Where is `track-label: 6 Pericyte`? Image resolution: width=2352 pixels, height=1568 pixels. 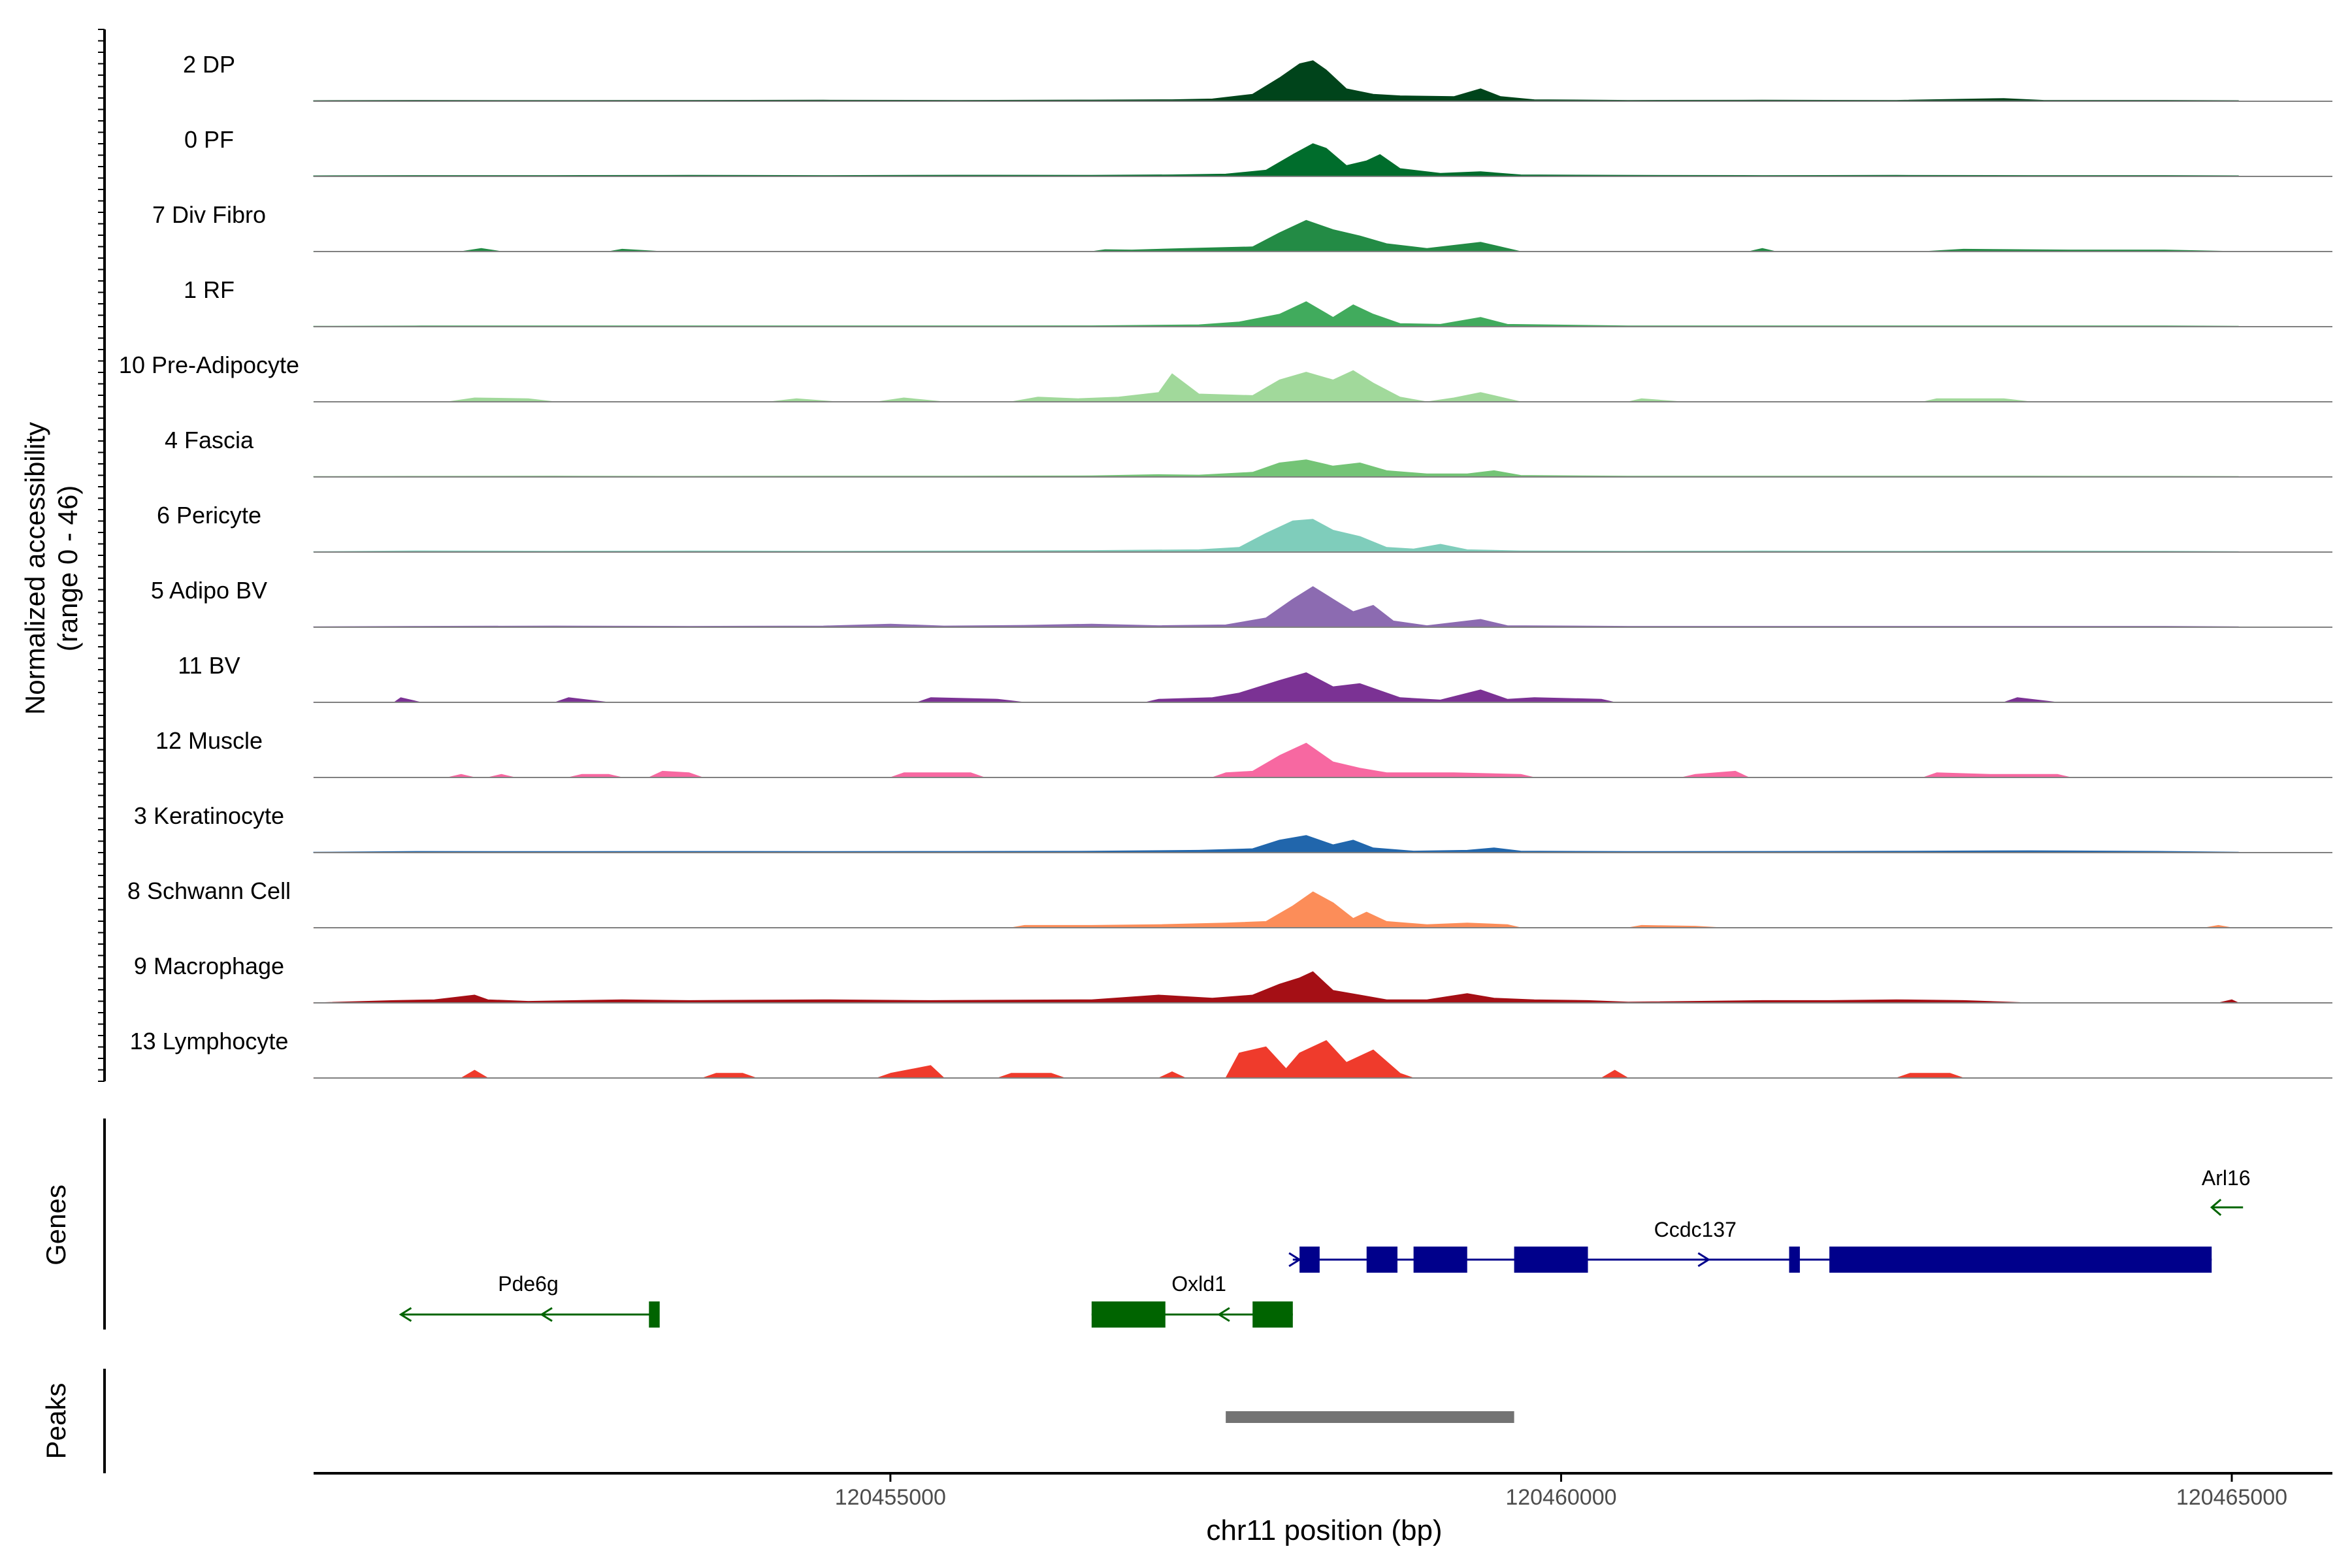
track-label: 6 Pericyte is located at coordinates (209, 515).